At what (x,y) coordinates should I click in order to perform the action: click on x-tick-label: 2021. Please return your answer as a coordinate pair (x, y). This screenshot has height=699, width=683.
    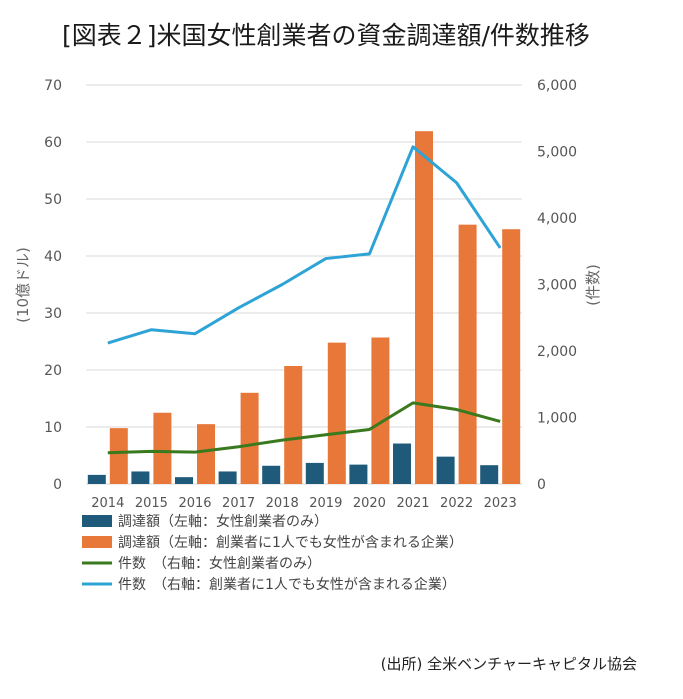
    Looking at the image, I should click on (412, 503).